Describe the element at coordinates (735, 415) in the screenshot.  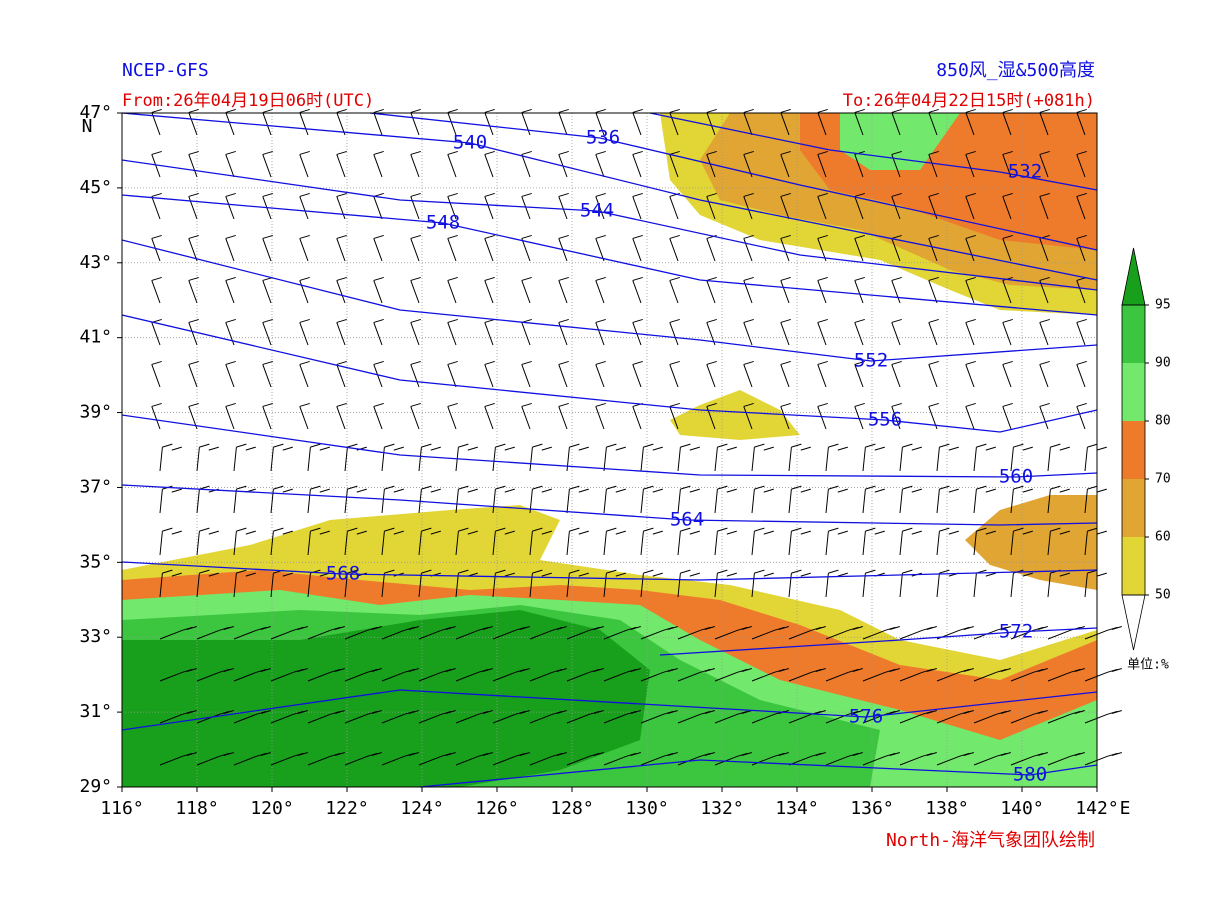
I see `humidity-area` at that location.